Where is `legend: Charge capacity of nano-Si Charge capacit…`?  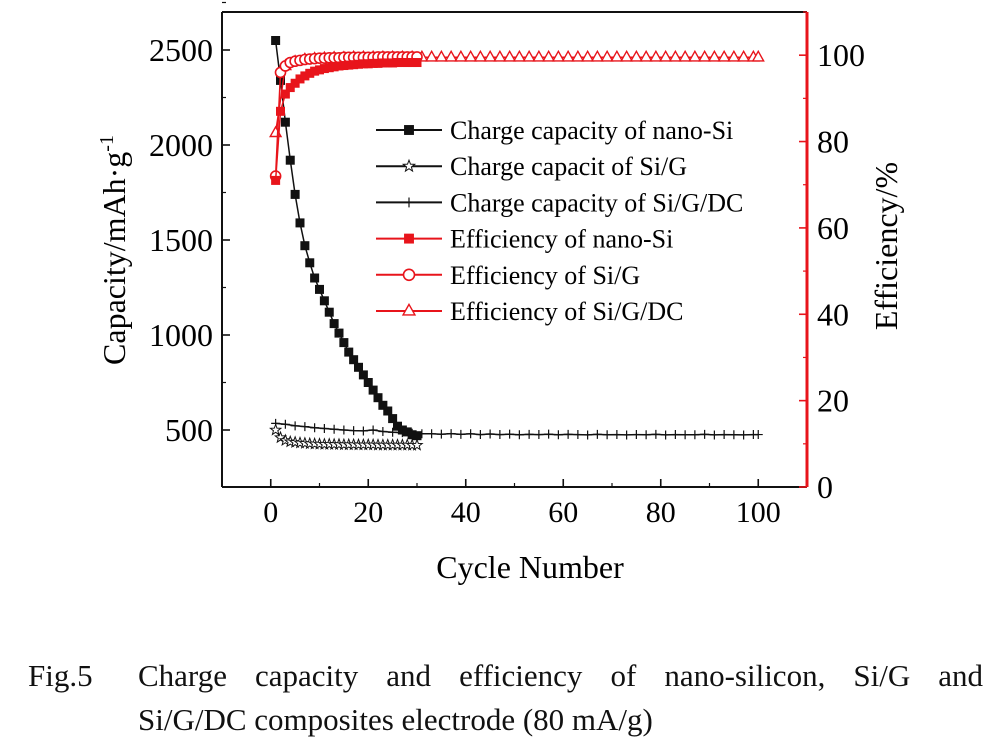
legend: Charge capacity of nano-Si Charge capacit… is located at coordinates (559, 221).